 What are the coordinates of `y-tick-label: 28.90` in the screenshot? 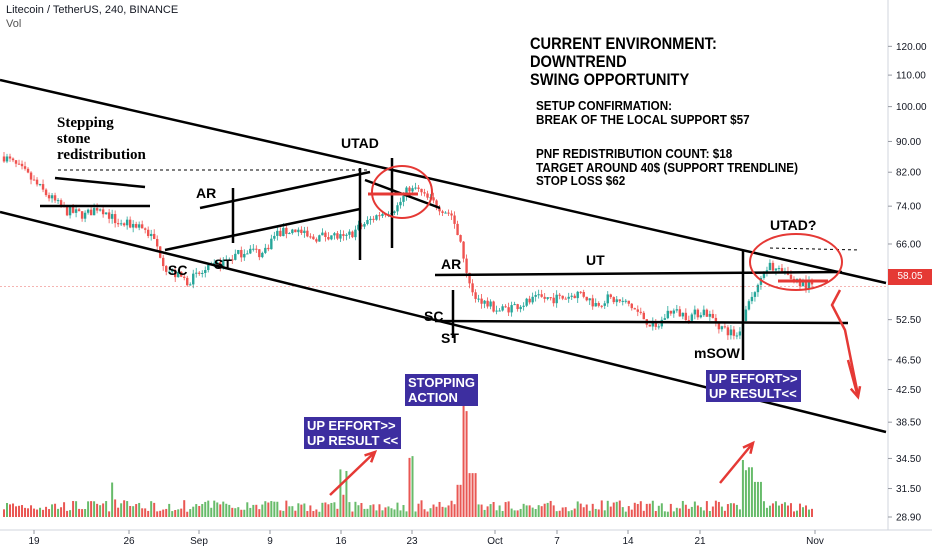 It's located at (908, 518).